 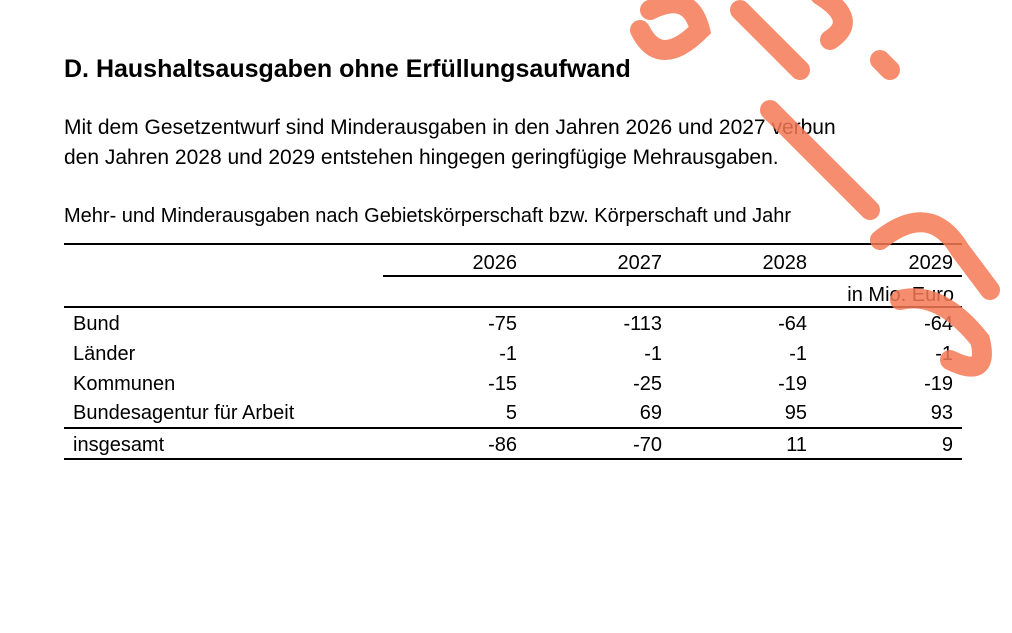 What do you see at coordinates (640, 263) in the screenshot?
I see `column-header: 2027` at bounding box center [640, 263].